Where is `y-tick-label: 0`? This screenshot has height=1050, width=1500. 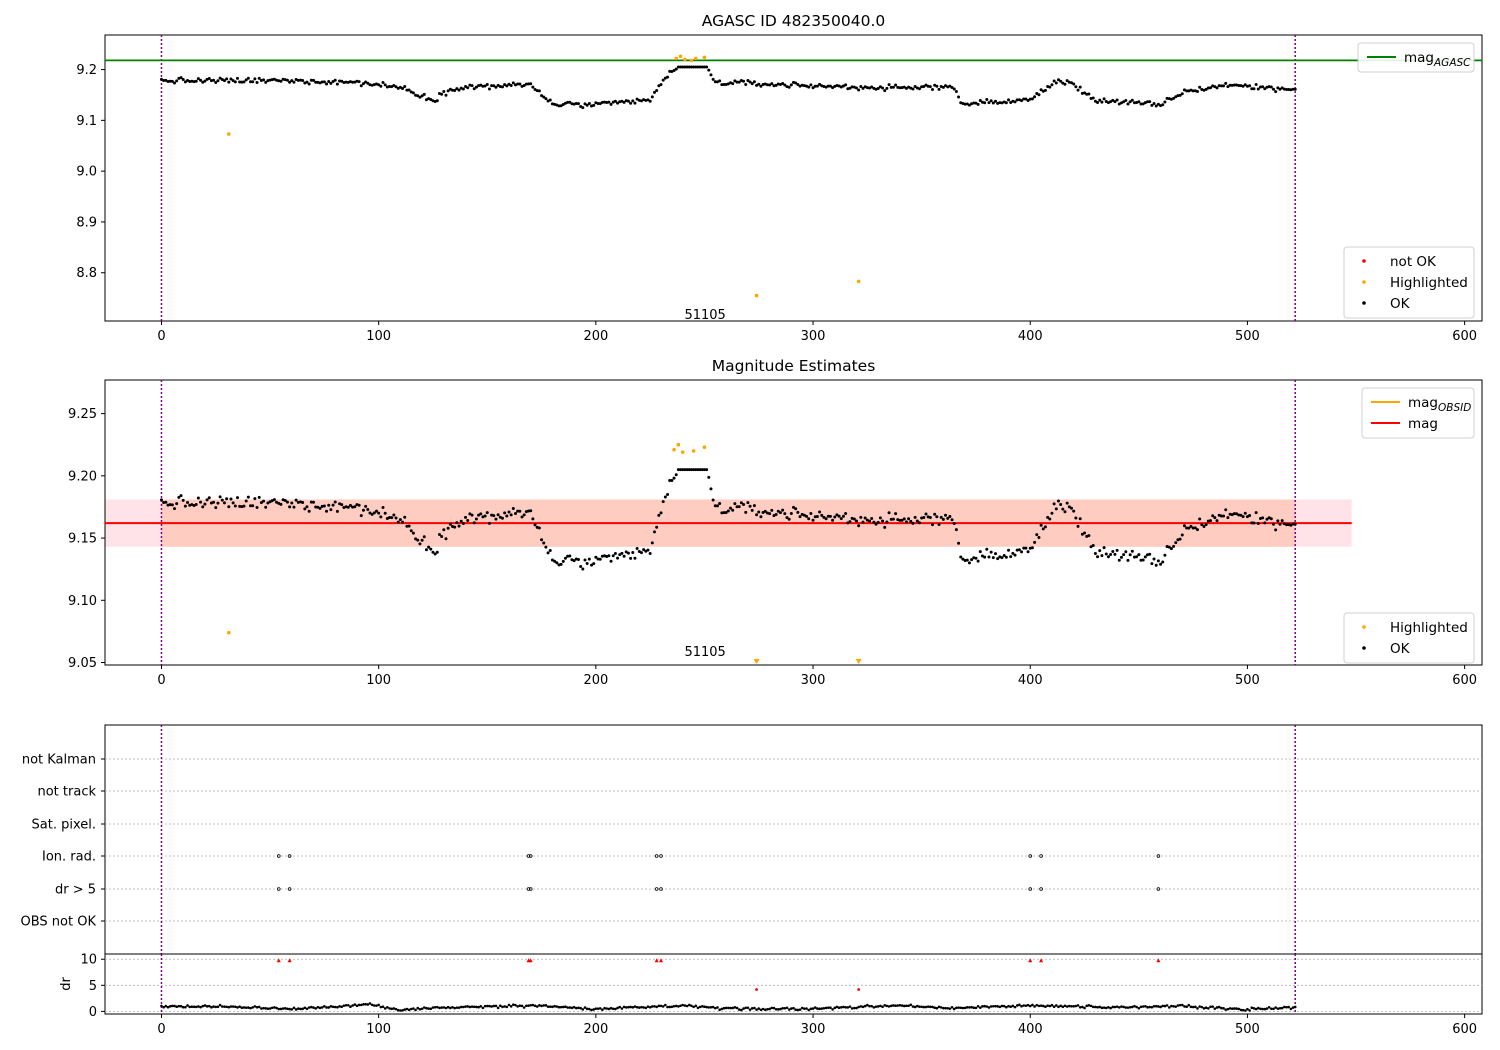
y-tick-label: 0 is located at coordinates (93, 1012).